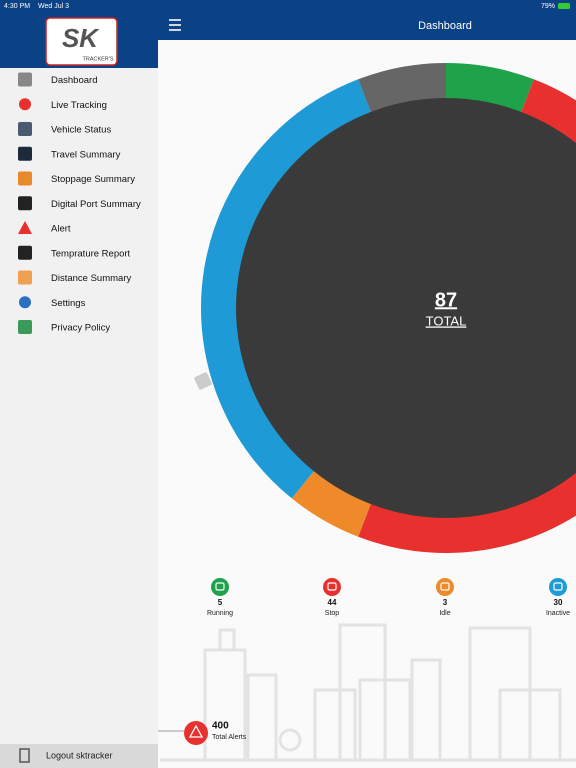 This screenshot has height=768, width=576. Describe the element at coordinates (367, 20) in the screenshot. I see `header-bar` at that location.